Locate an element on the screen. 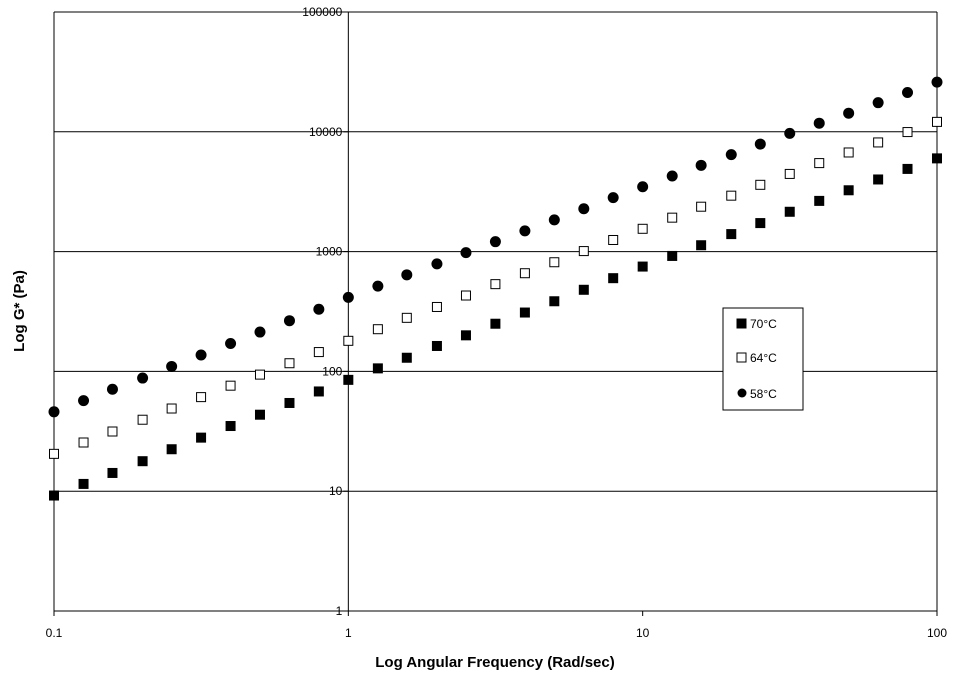  legend-marker-70c is located at coordinates (741, 323).